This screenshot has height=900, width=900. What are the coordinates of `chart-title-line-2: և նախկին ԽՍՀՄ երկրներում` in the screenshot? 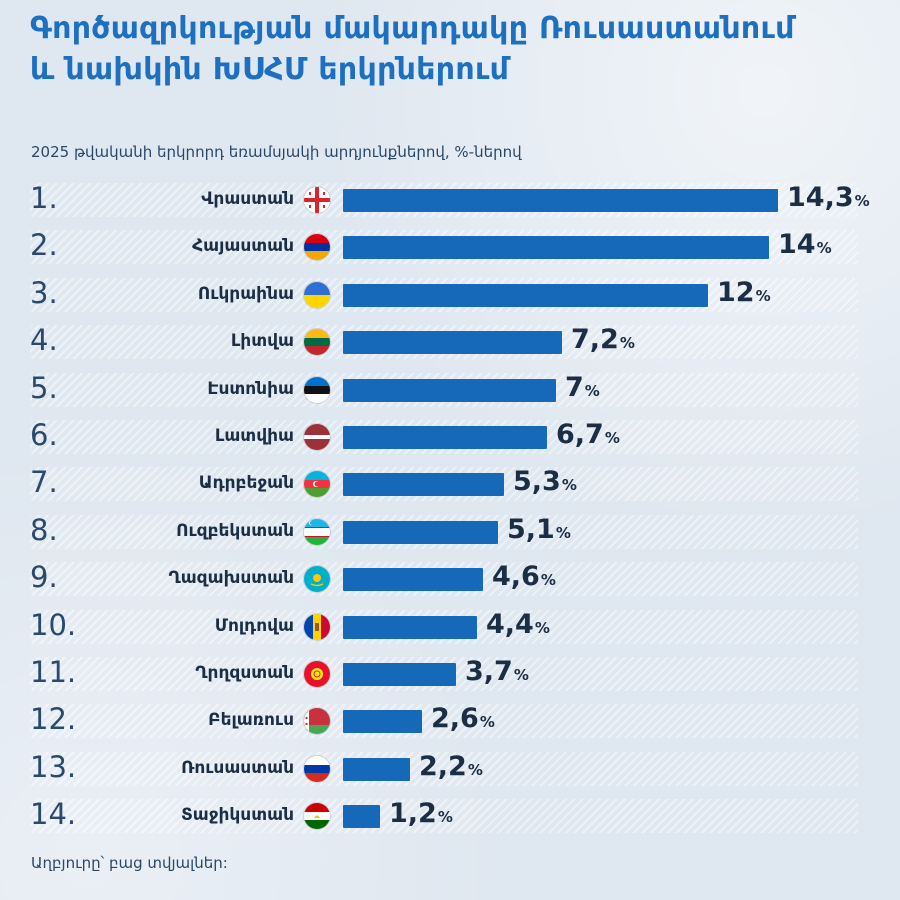 It's located at (270, 69).